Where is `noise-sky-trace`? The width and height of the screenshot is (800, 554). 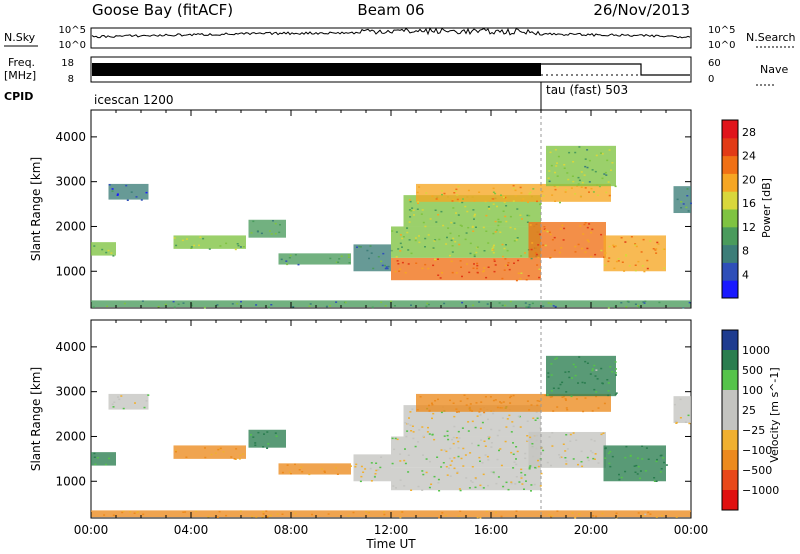 noise-sky-trace is located at coordinates (391, 33).